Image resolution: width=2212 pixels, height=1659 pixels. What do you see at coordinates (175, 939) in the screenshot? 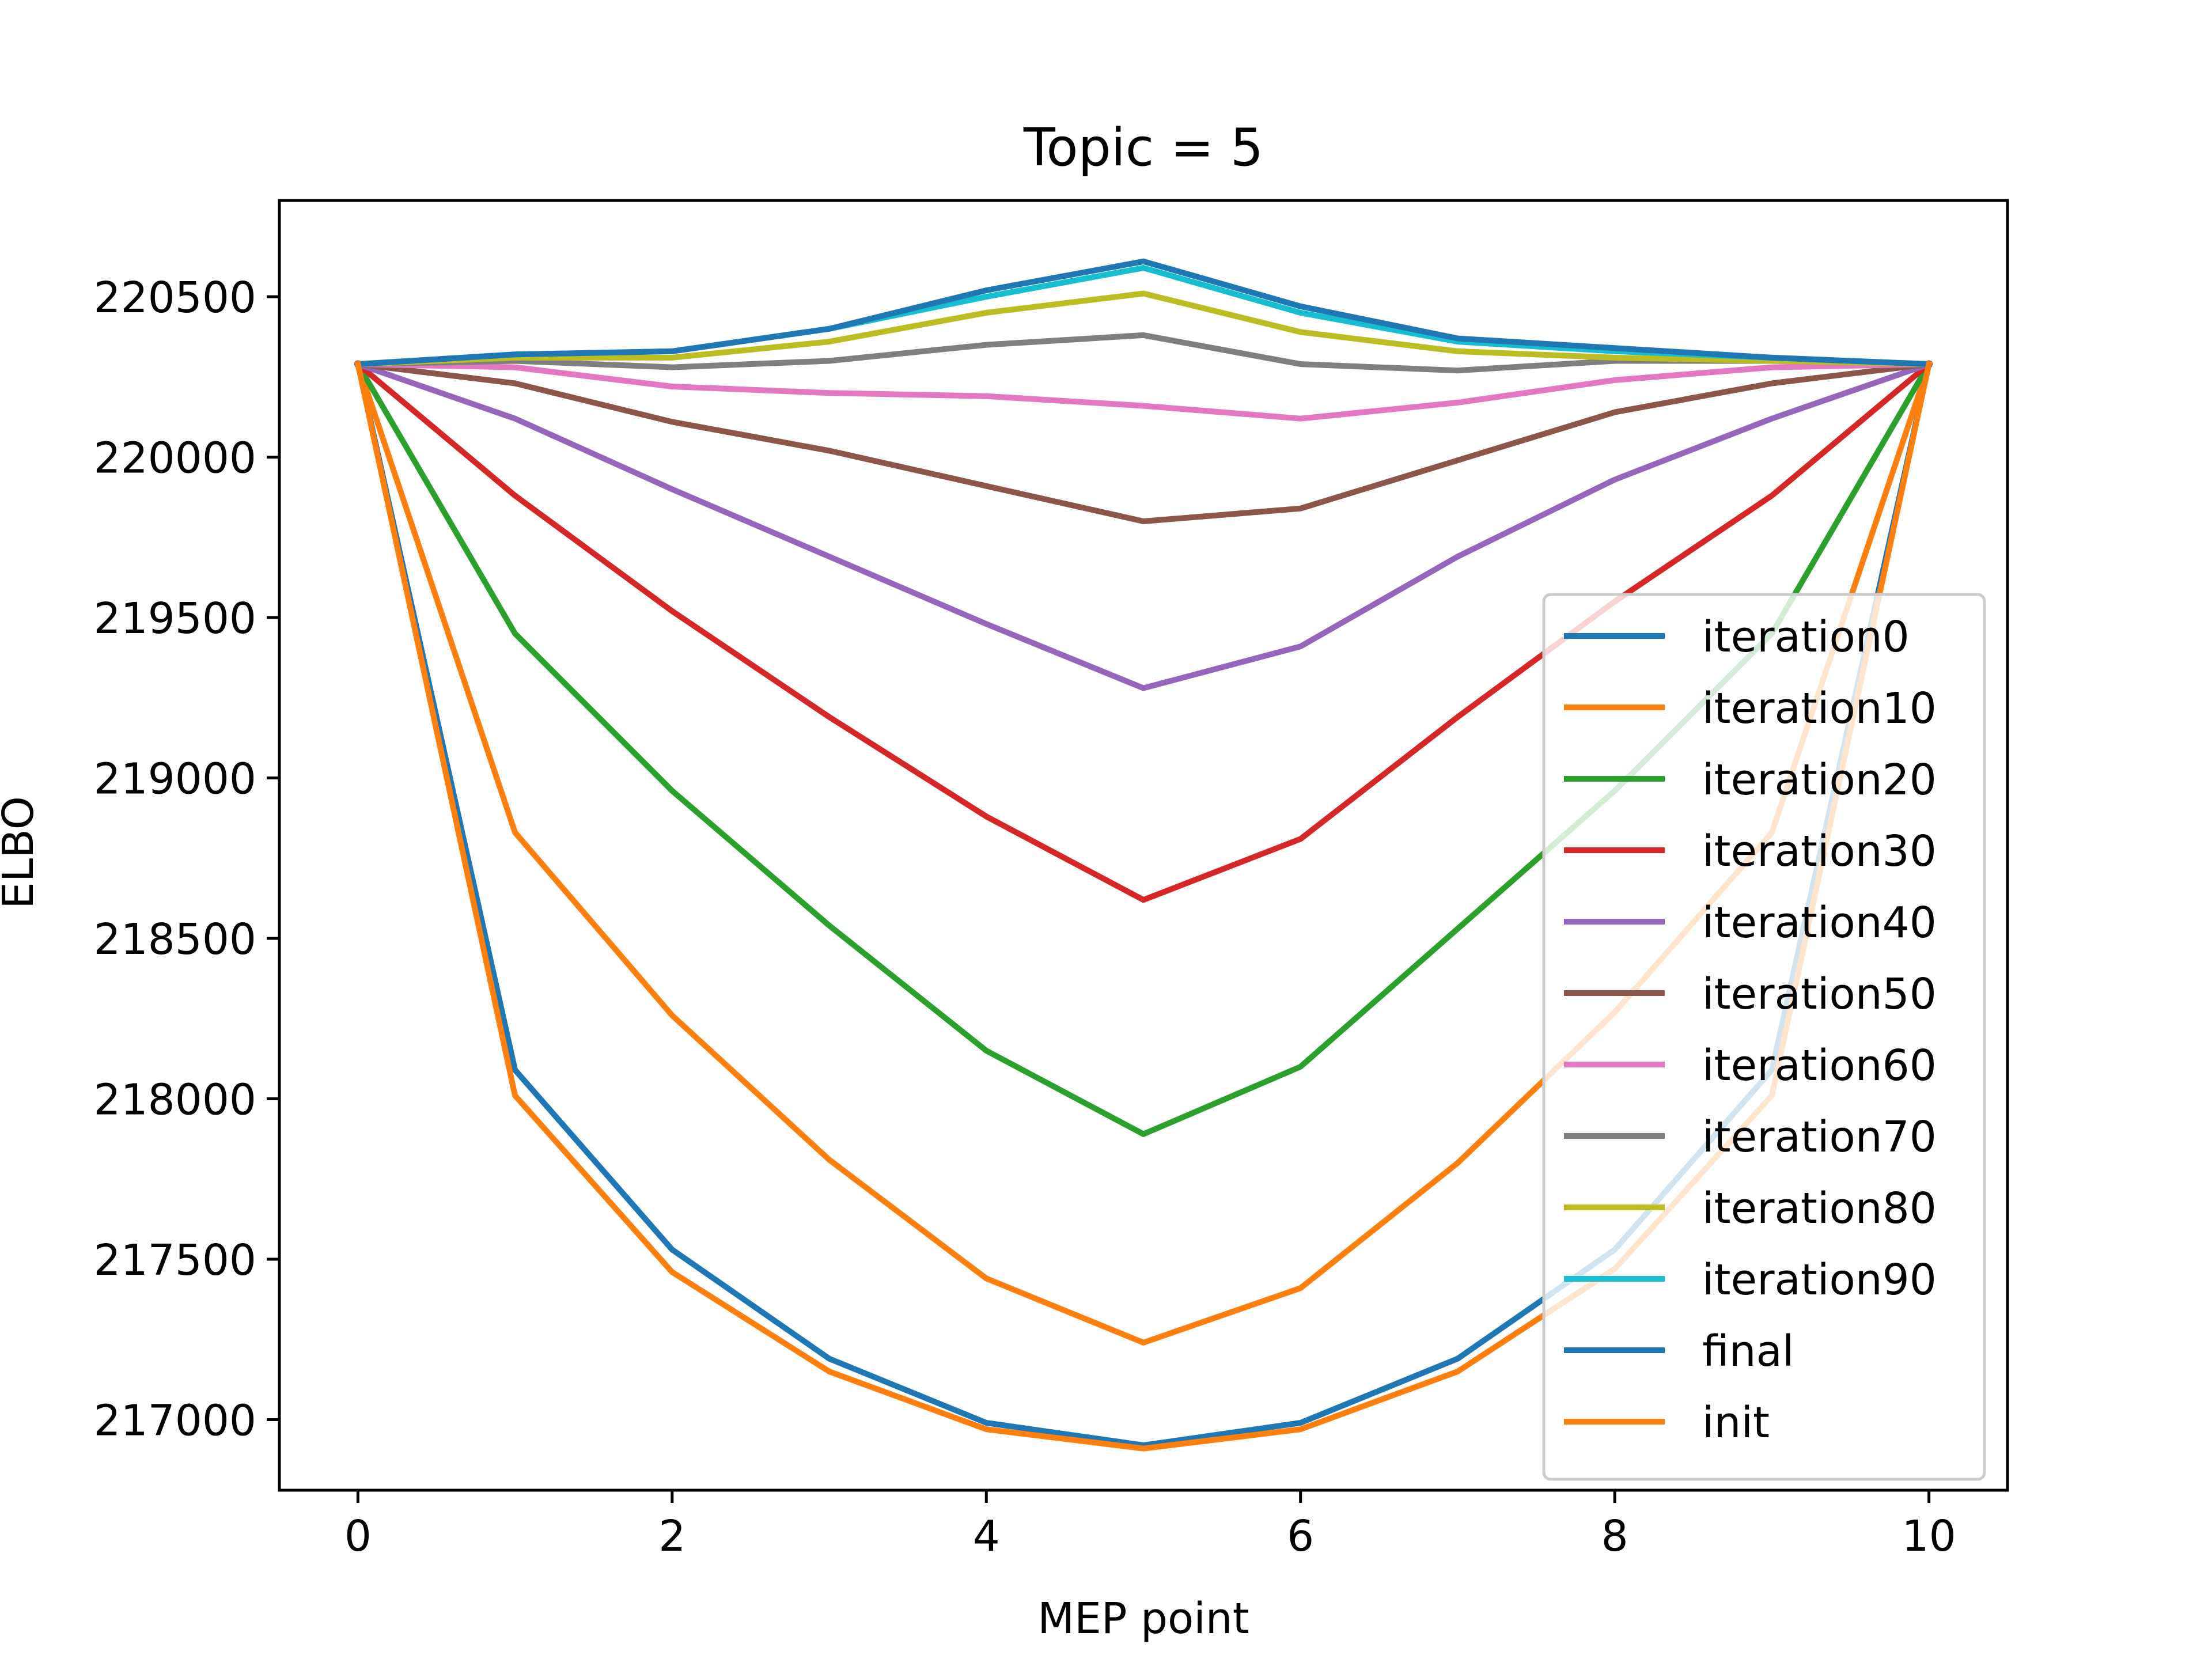
I see `y-tick-label: 218500` at bounding box center [175, 939].